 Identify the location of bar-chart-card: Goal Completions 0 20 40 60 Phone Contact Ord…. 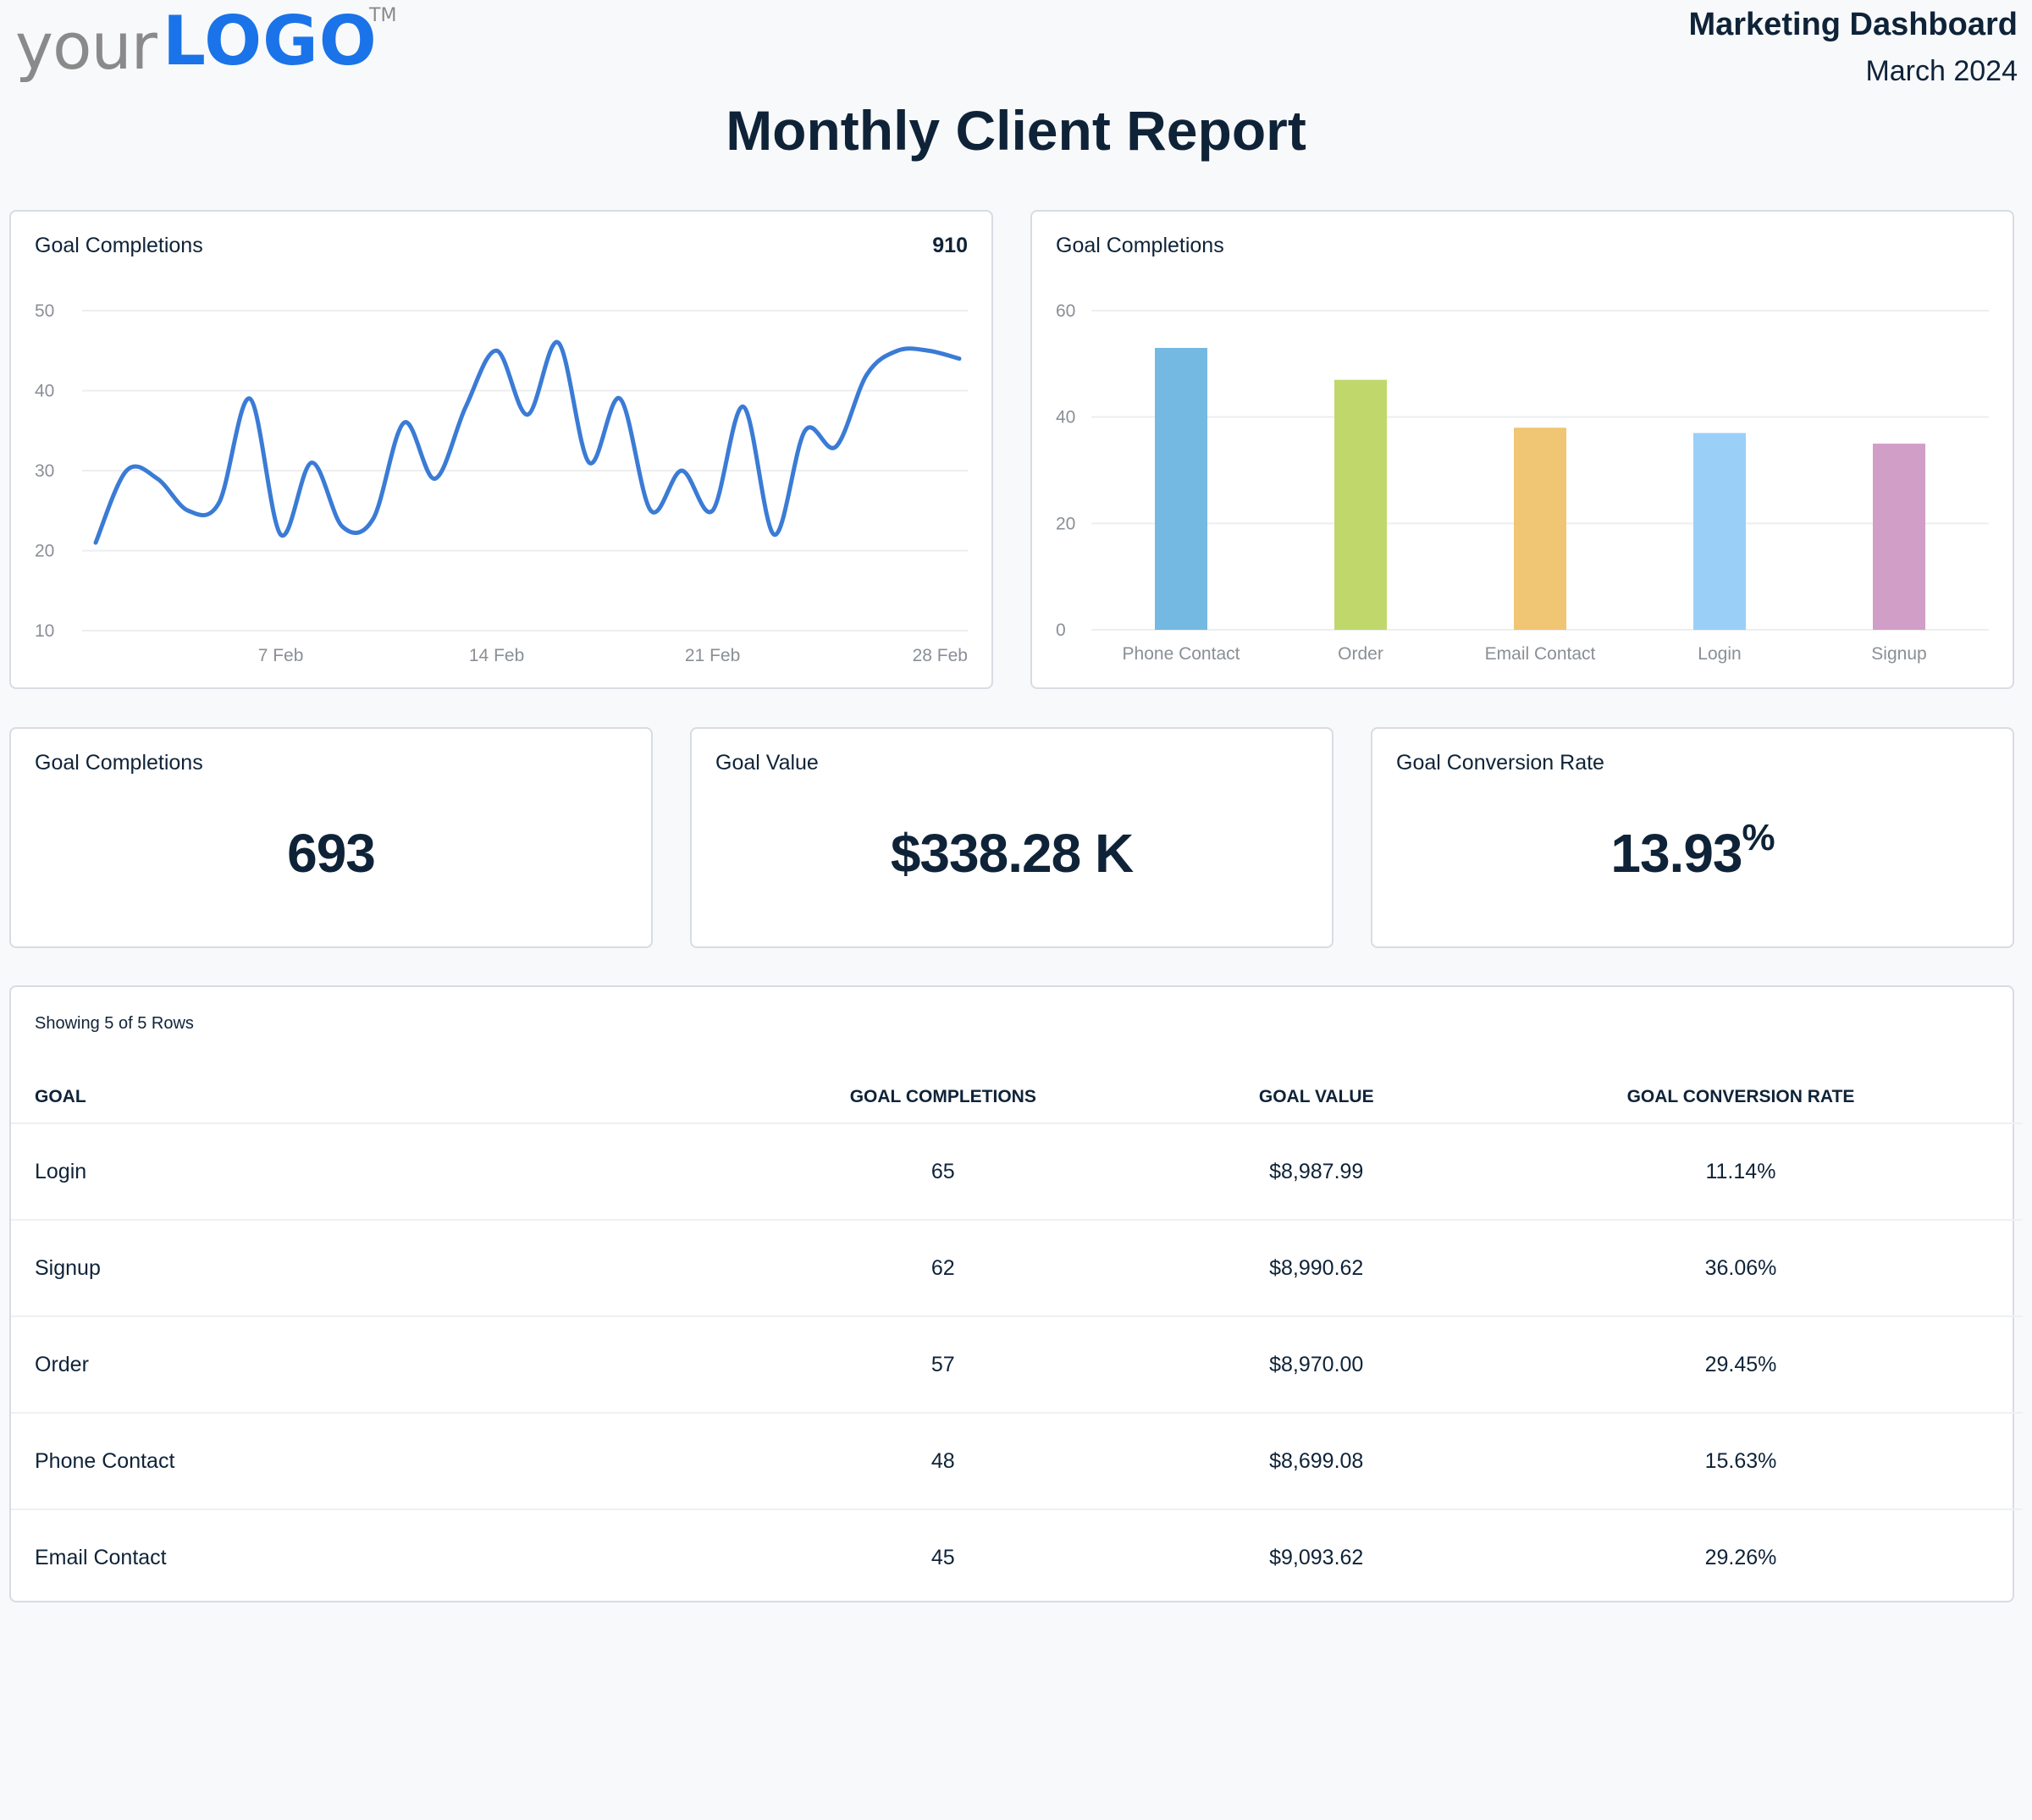
(1522, 449).